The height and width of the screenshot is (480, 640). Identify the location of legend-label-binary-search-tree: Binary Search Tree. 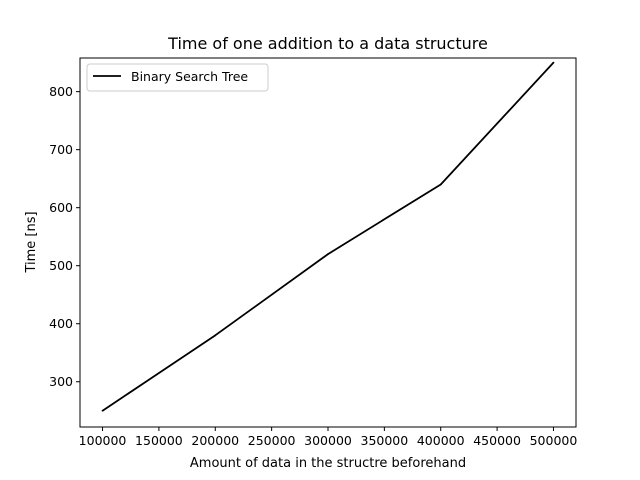
(189, 76).